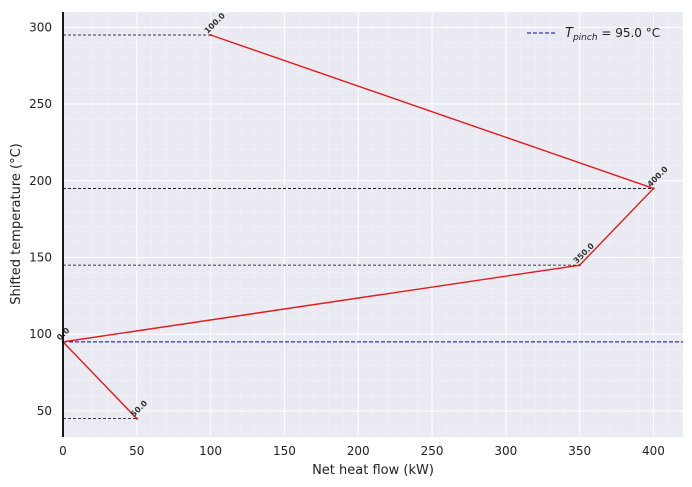 Image resolution: width=692 pixels, height=487 pixels. I want to click on y-tick-label: 50, so click(44, 411).